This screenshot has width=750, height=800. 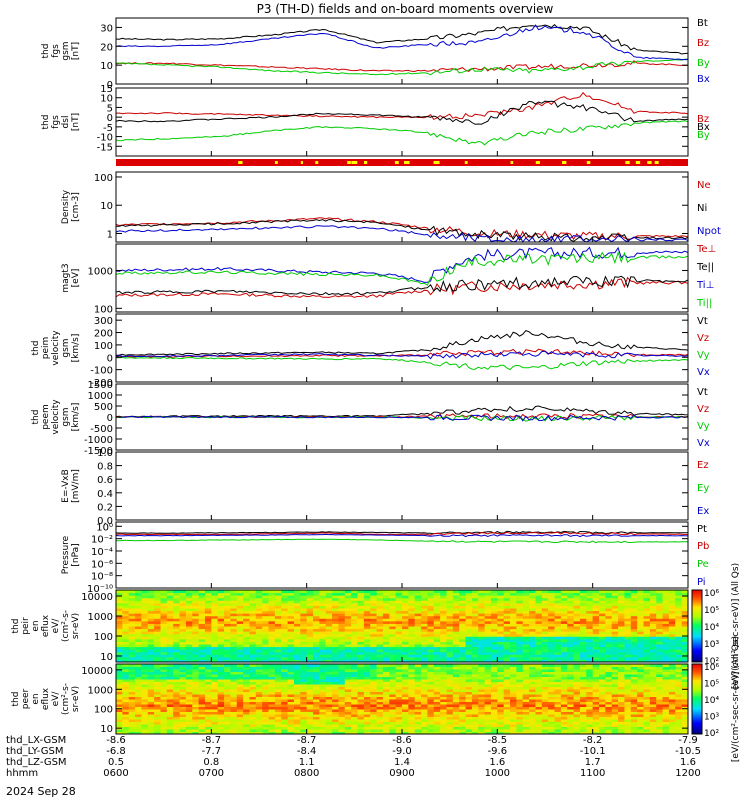 I want to click on legend-entry-Pb: Pb, so click(x=703, y=546).